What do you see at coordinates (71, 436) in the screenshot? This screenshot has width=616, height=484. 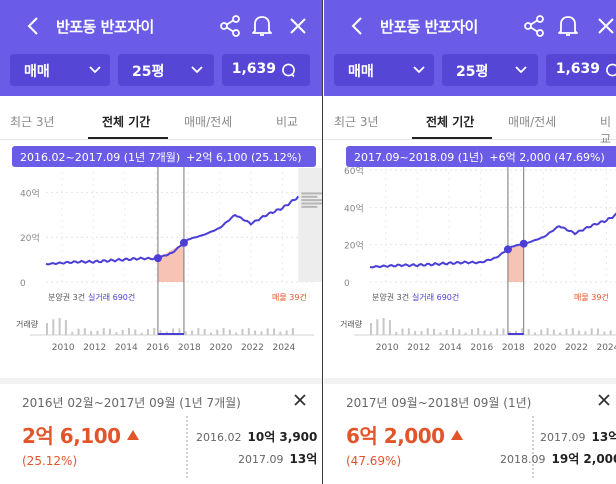 I see `price-diff-value: 2억 6,100` at bounding box center [71, 436].